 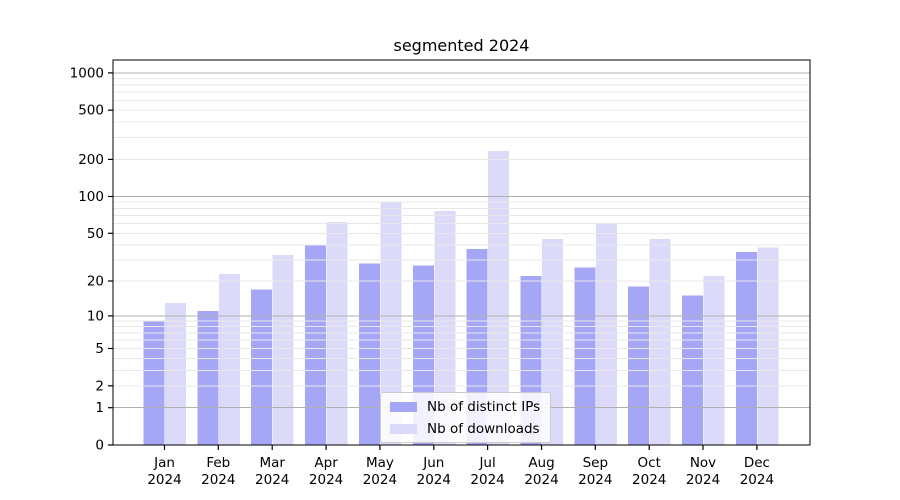 I want to click on bar-downloads-sep, so click(x=606, y=334).